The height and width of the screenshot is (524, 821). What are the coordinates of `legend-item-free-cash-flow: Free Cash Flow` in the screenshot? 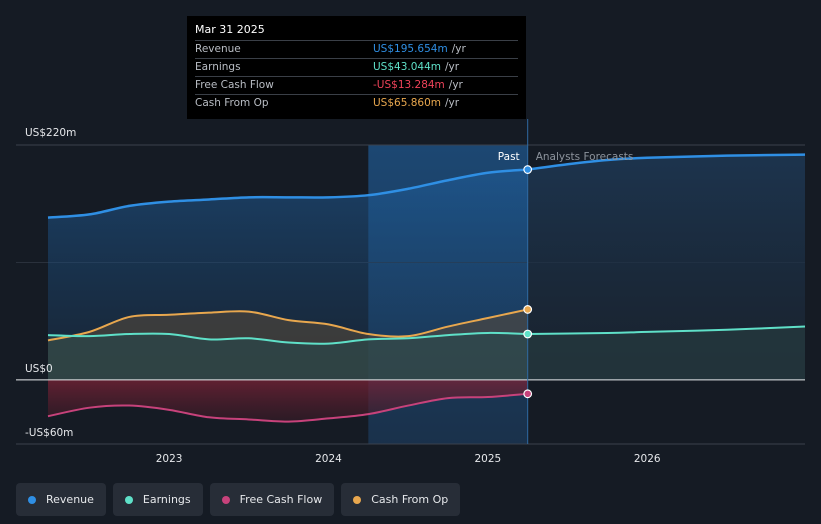 It's located at (272, 499).